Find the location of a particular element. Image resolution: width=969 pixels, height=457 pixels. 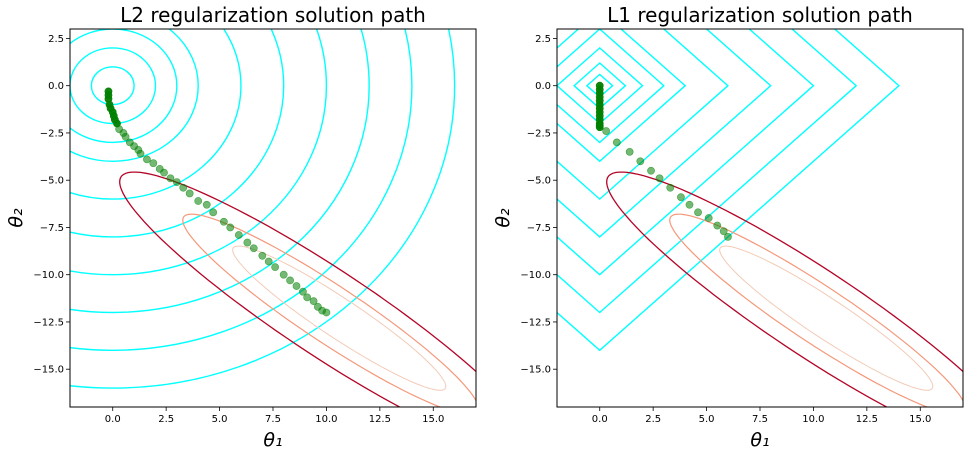

y-tick-label: −12.5 is located at coordinates (48, 322).